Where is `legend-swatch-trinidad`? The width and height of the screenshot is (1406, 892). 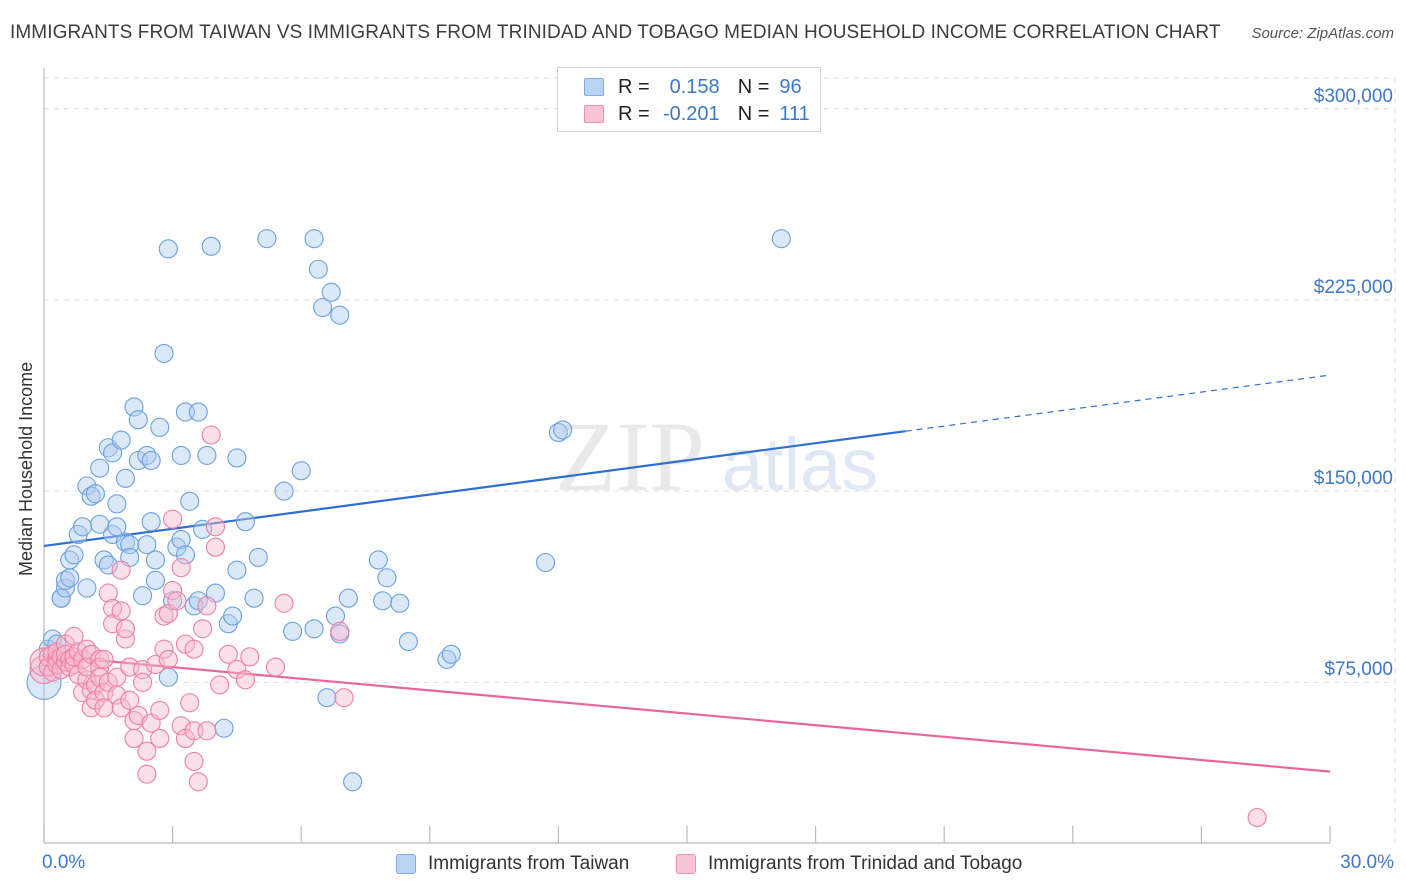
legend-swatch-trinidad is located at coordinates (686, 864).